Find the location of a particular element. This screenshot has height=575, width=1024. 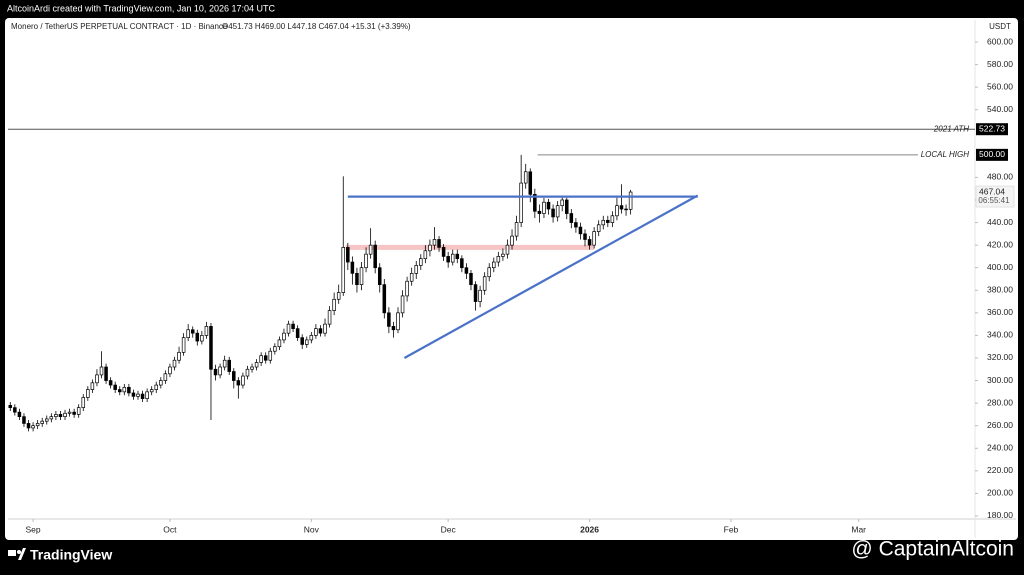

hline-label: 2021 ATH is located at coordinates (951, 128).